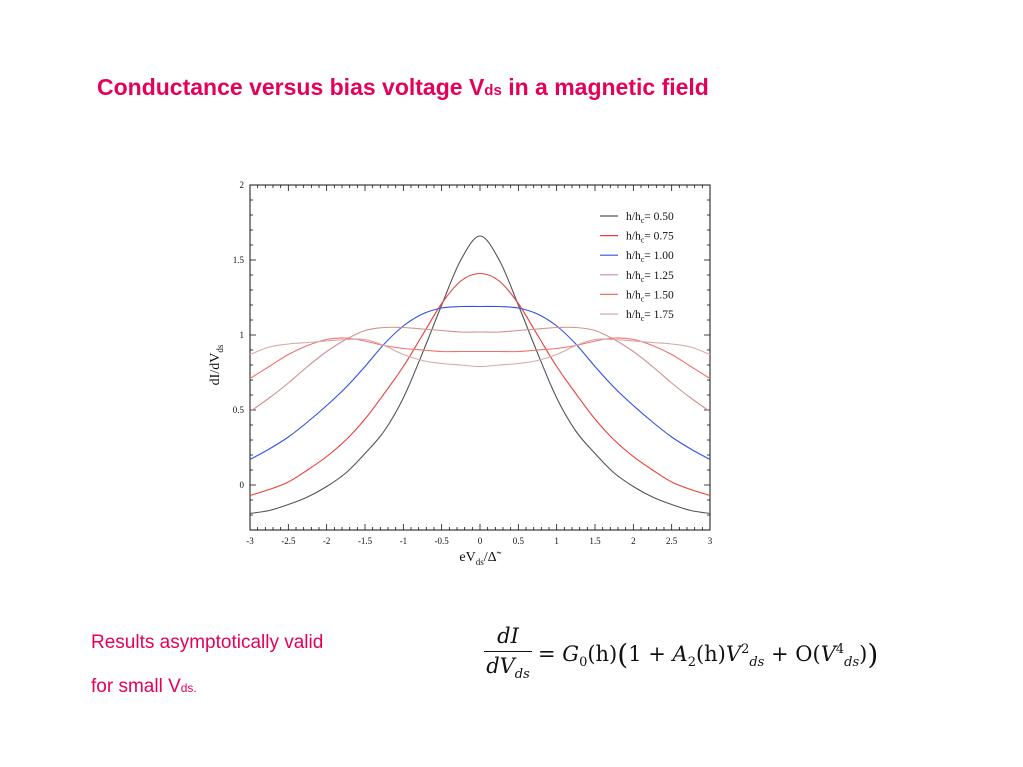 The height and width of the screenshot is (767, 1023). What do you see at coordinates (508, 668) in the screenshot?
I see `formula-denominator: dVds` at bounding box center [508, 668].